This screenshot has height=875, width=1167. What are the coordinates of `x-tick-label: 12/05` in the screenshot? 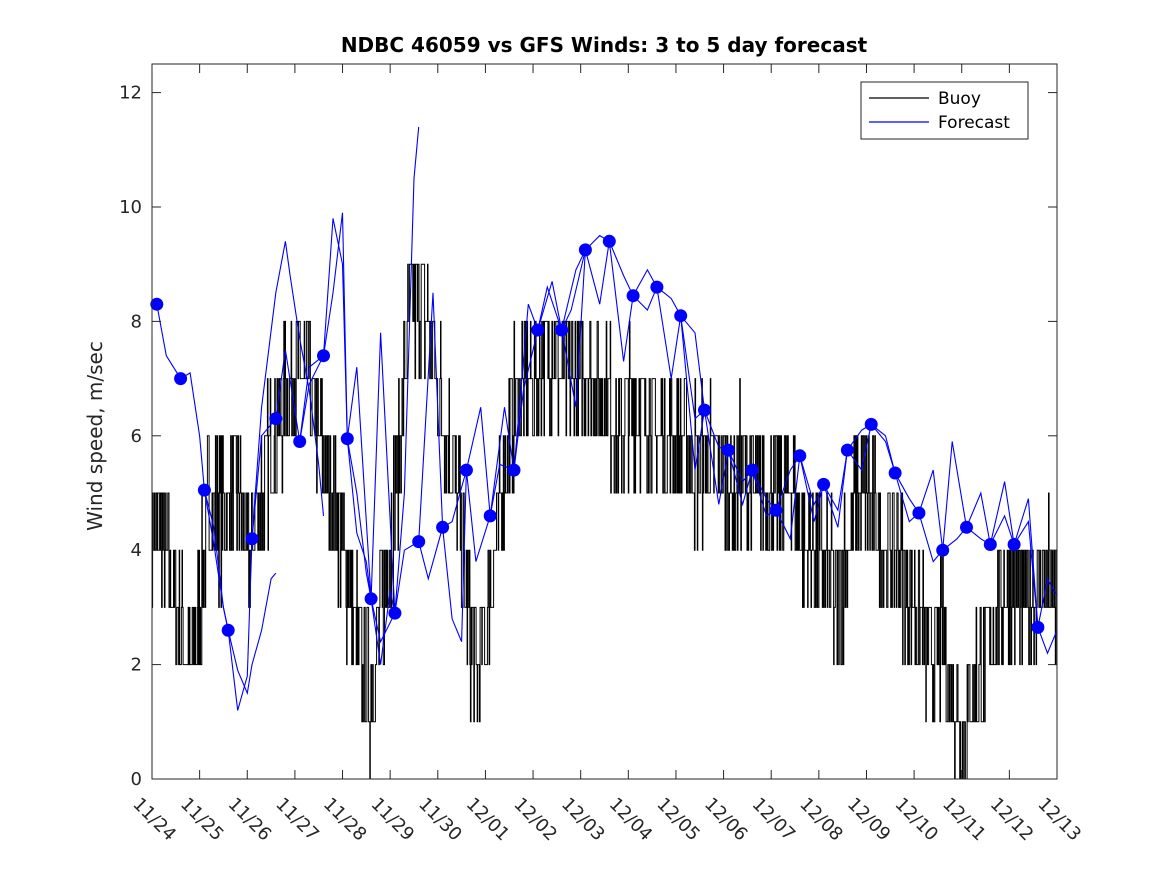 It's located at (678, 820).